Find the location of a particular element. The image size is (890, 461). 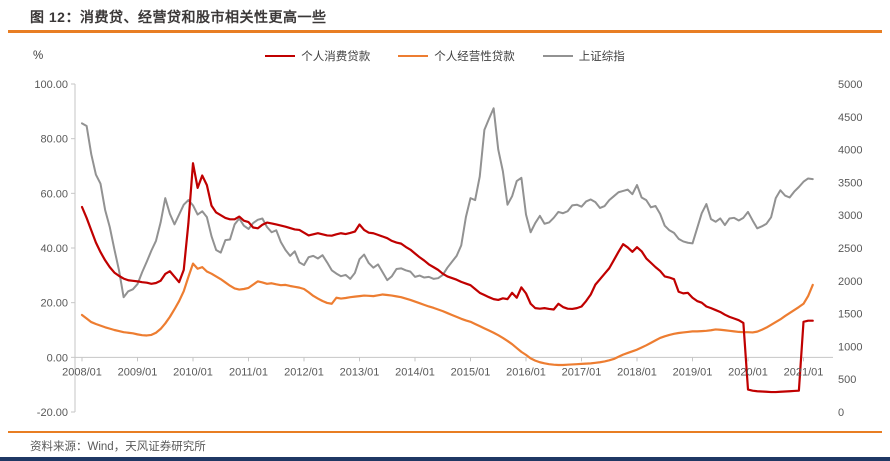

right-axis-tick-label: 1500 is located at coordinates (850, 315).